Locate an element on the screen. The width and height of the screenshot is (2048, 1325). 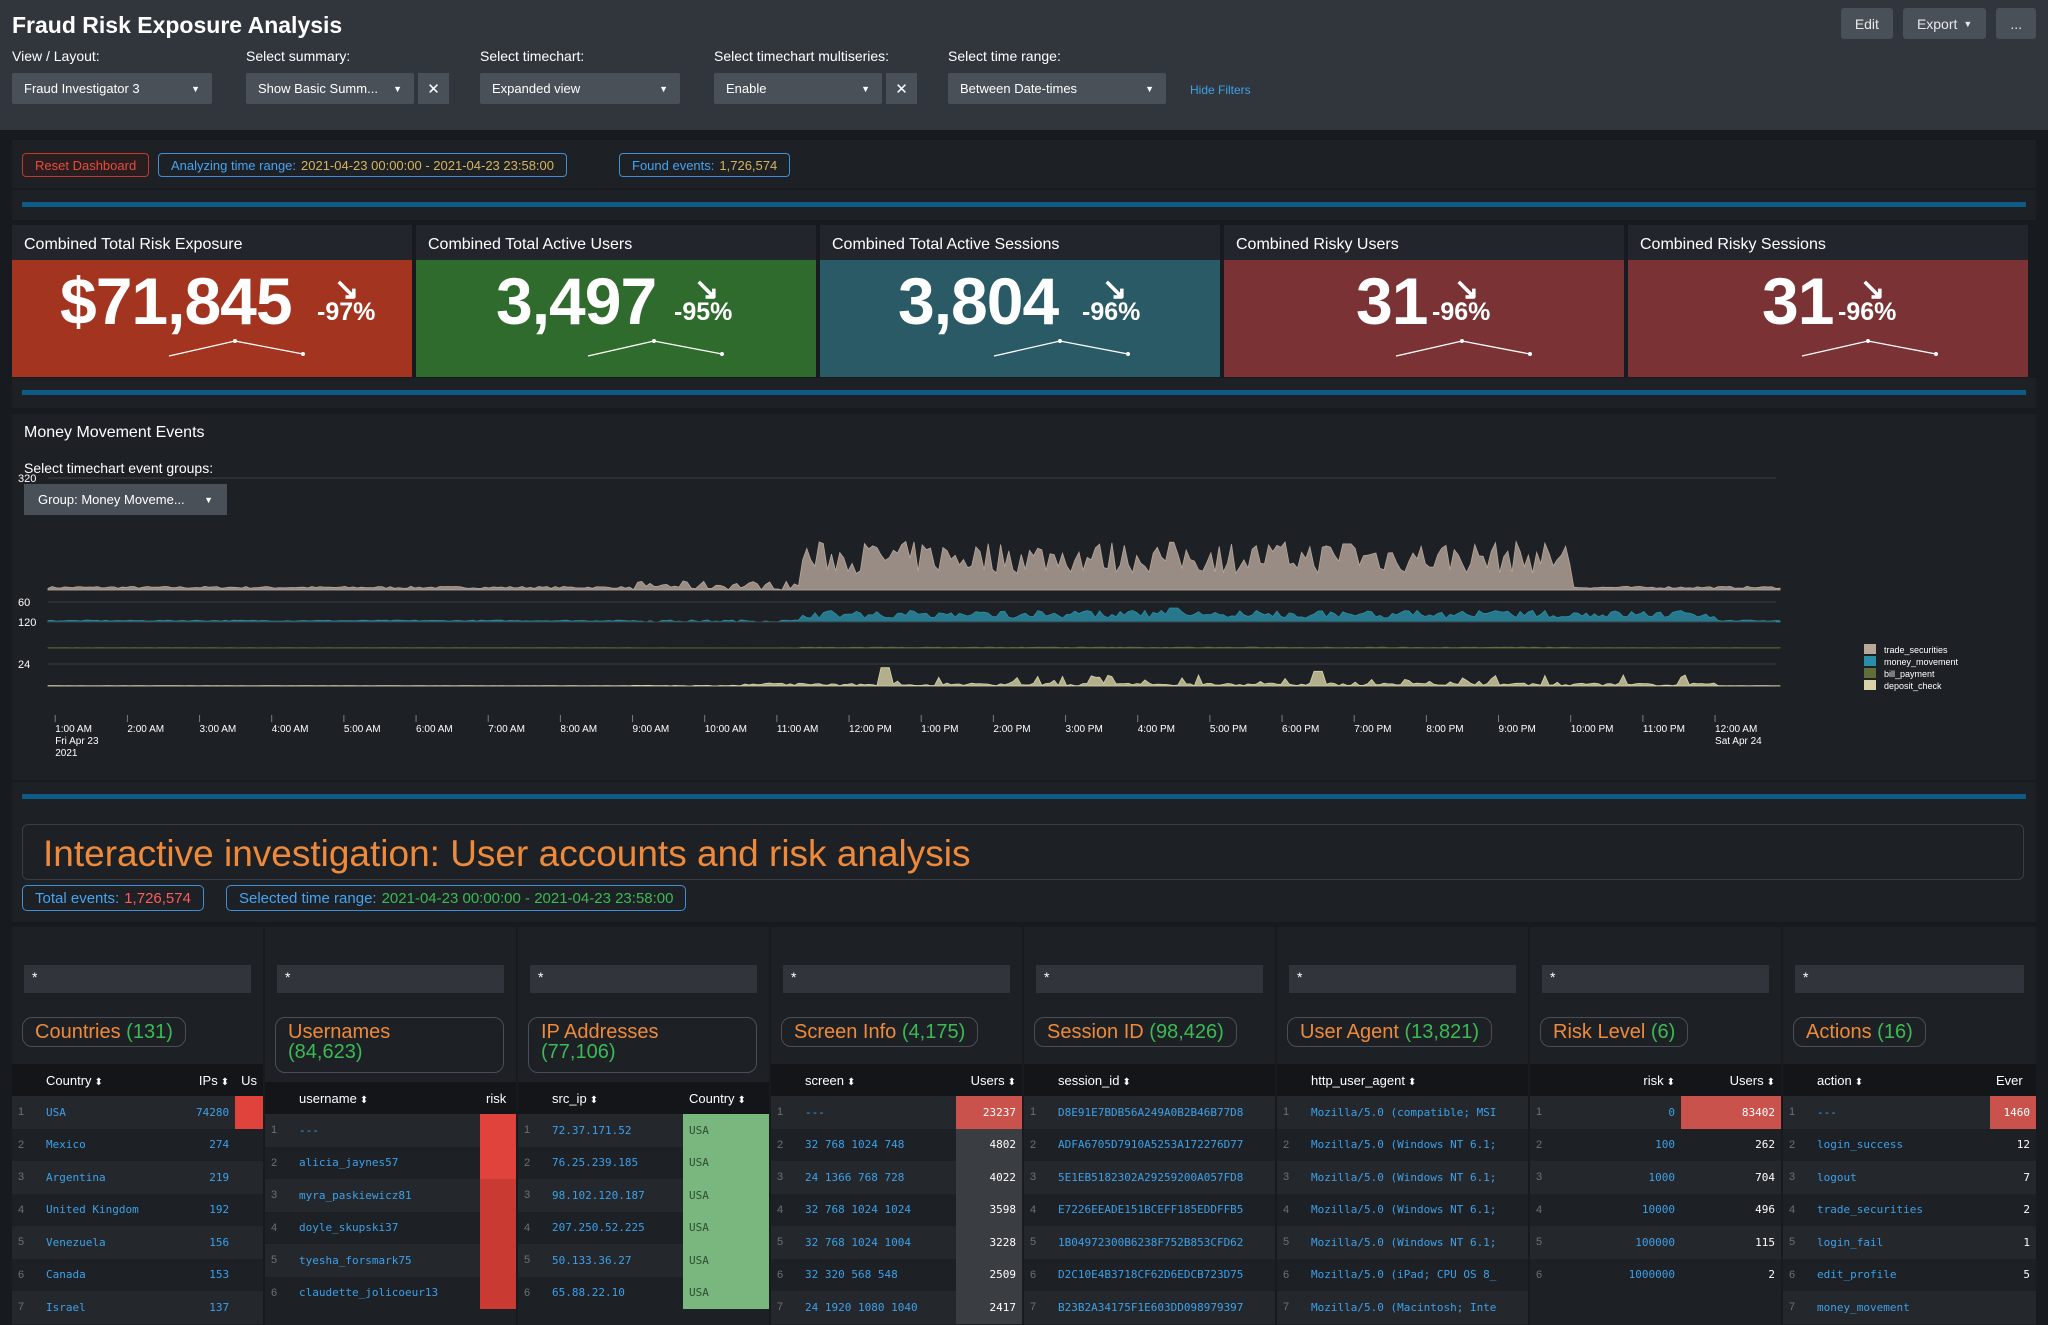
risk-cell: 10000 is located at coordinates (1619, 1209).